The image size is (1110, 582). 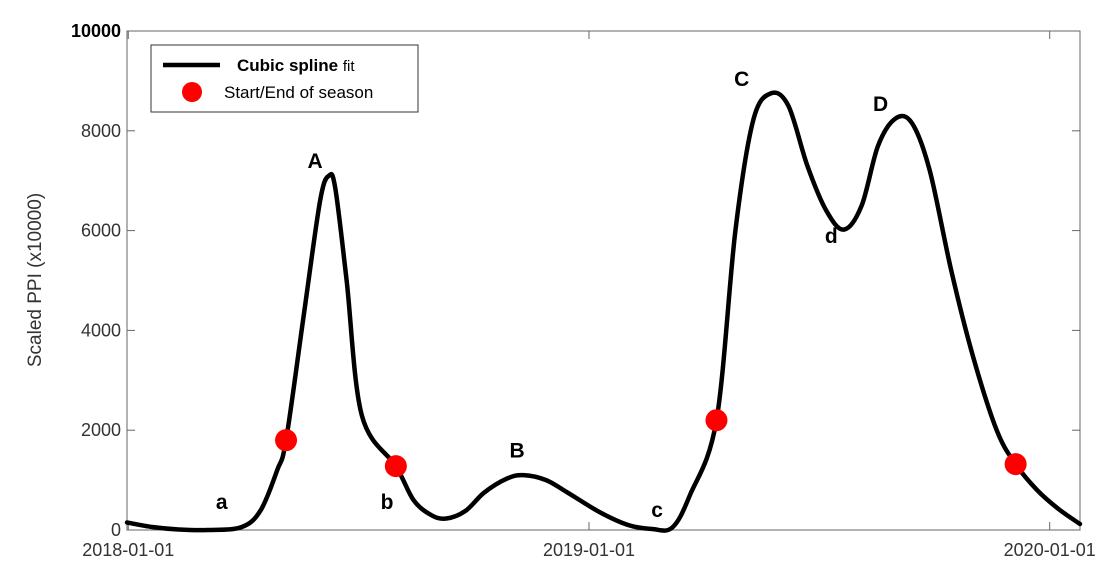 I want to click on y-tick-label: 6000, so click(x=101, y=231).